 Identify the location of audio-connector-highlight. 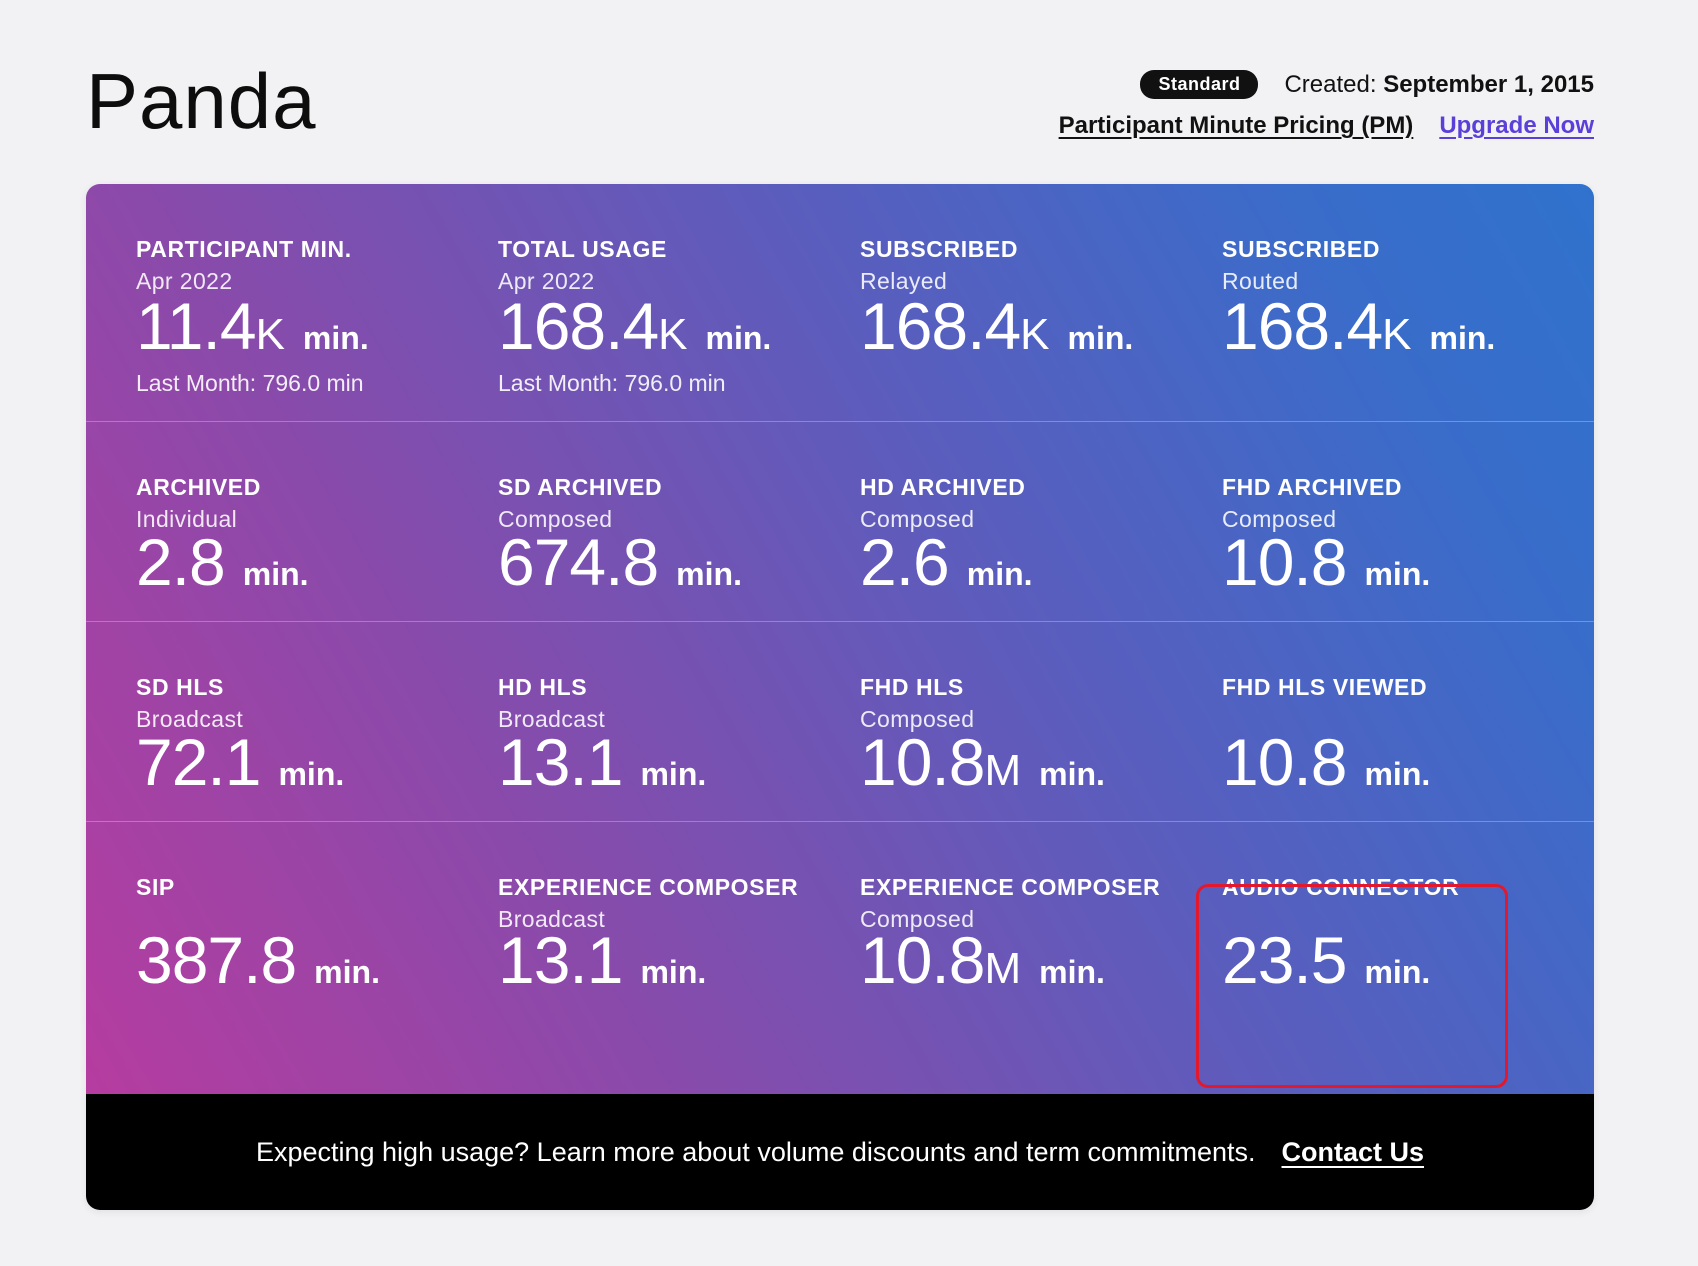
(1352, 986).